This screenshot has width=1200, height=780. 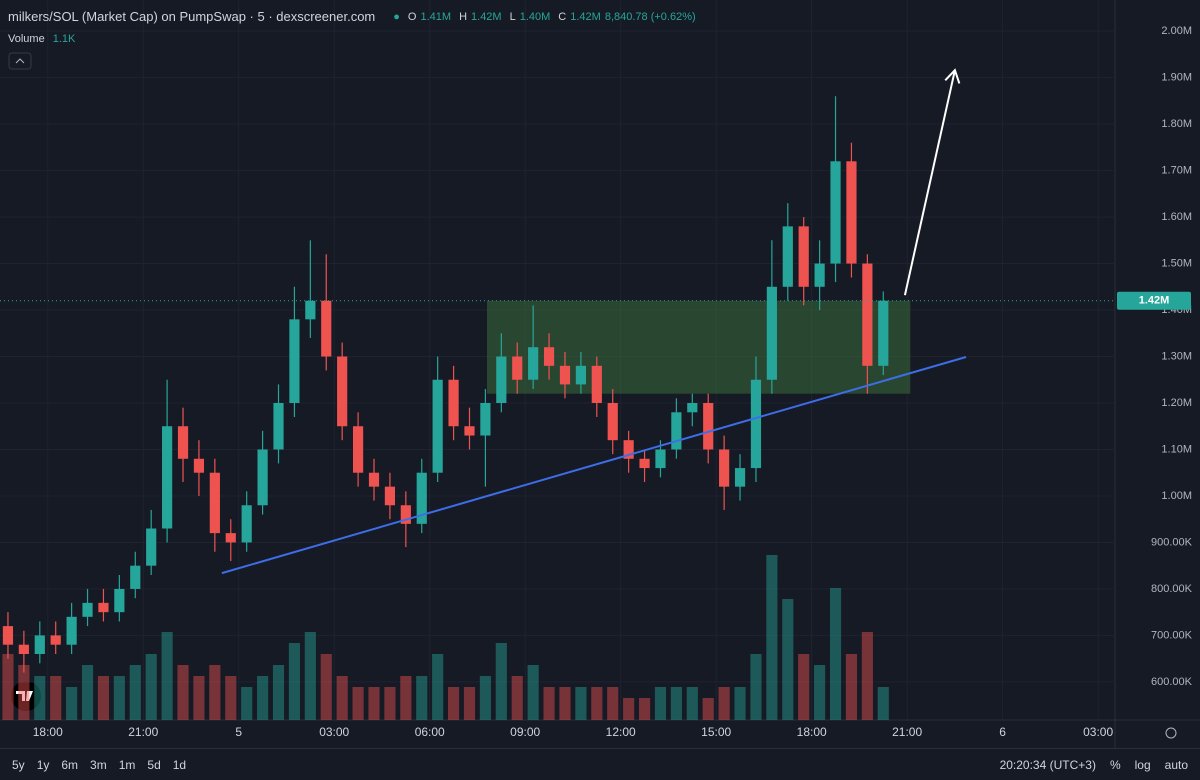 I want to click on ohlc-key: H, so click(x=463, y=16).